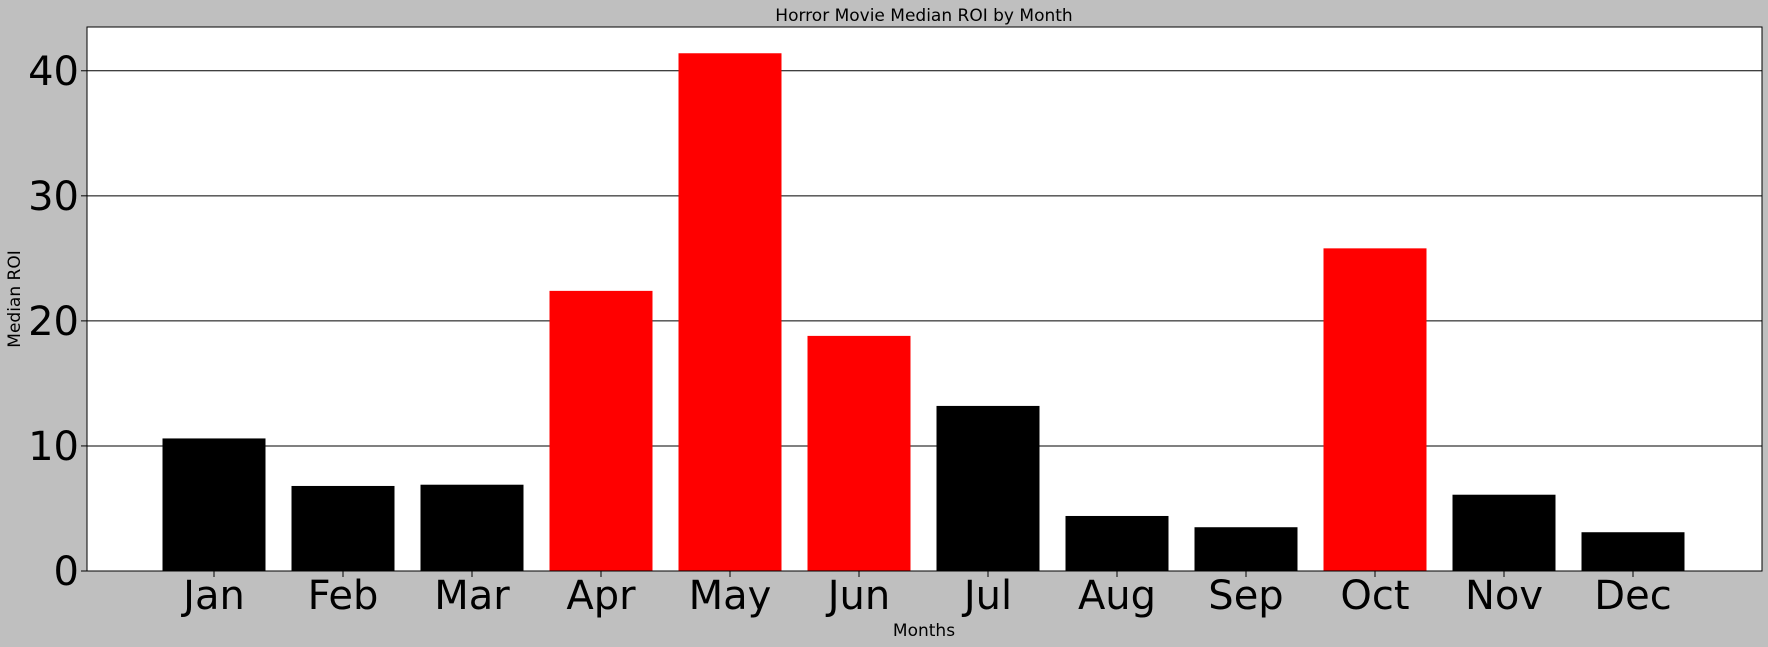 The width and height of the screenshot is (1768, 647). What do you see at coordinates (1374, 596) in the screenshot?
I see `x-tick-label-oct: Oct` at bounding box center [1374, 596].